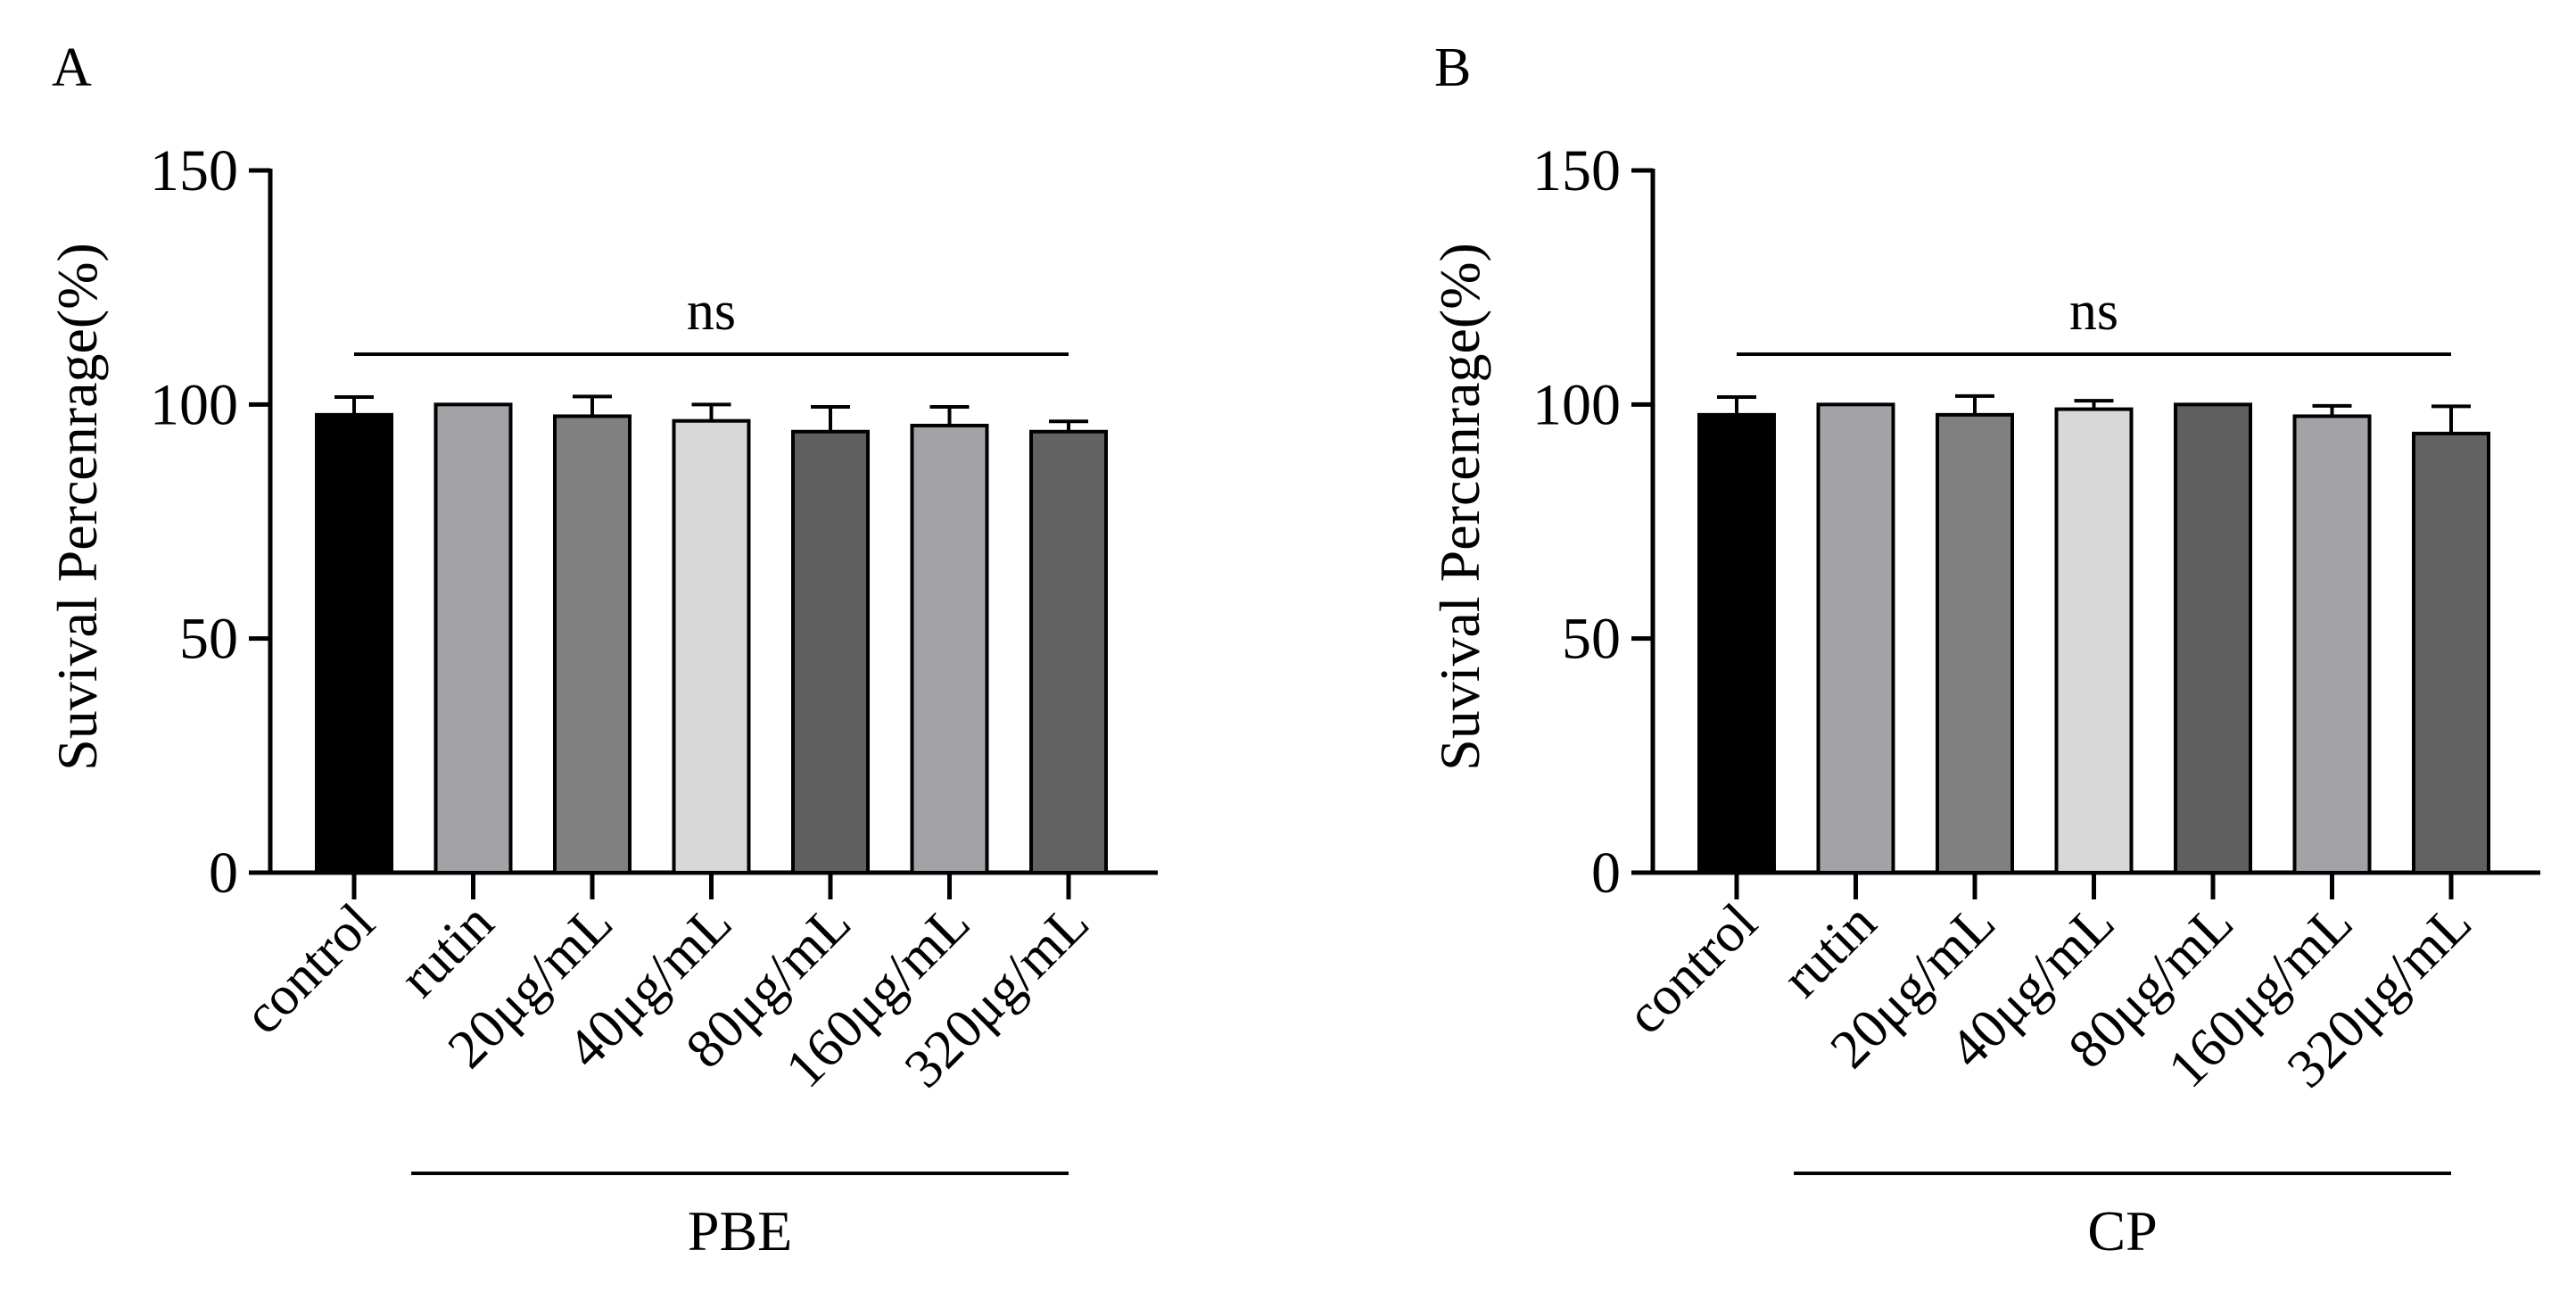 This screenshot has height=1292, width=2576. I want to click on y-tick-label-a: 100, so click(194, 404).